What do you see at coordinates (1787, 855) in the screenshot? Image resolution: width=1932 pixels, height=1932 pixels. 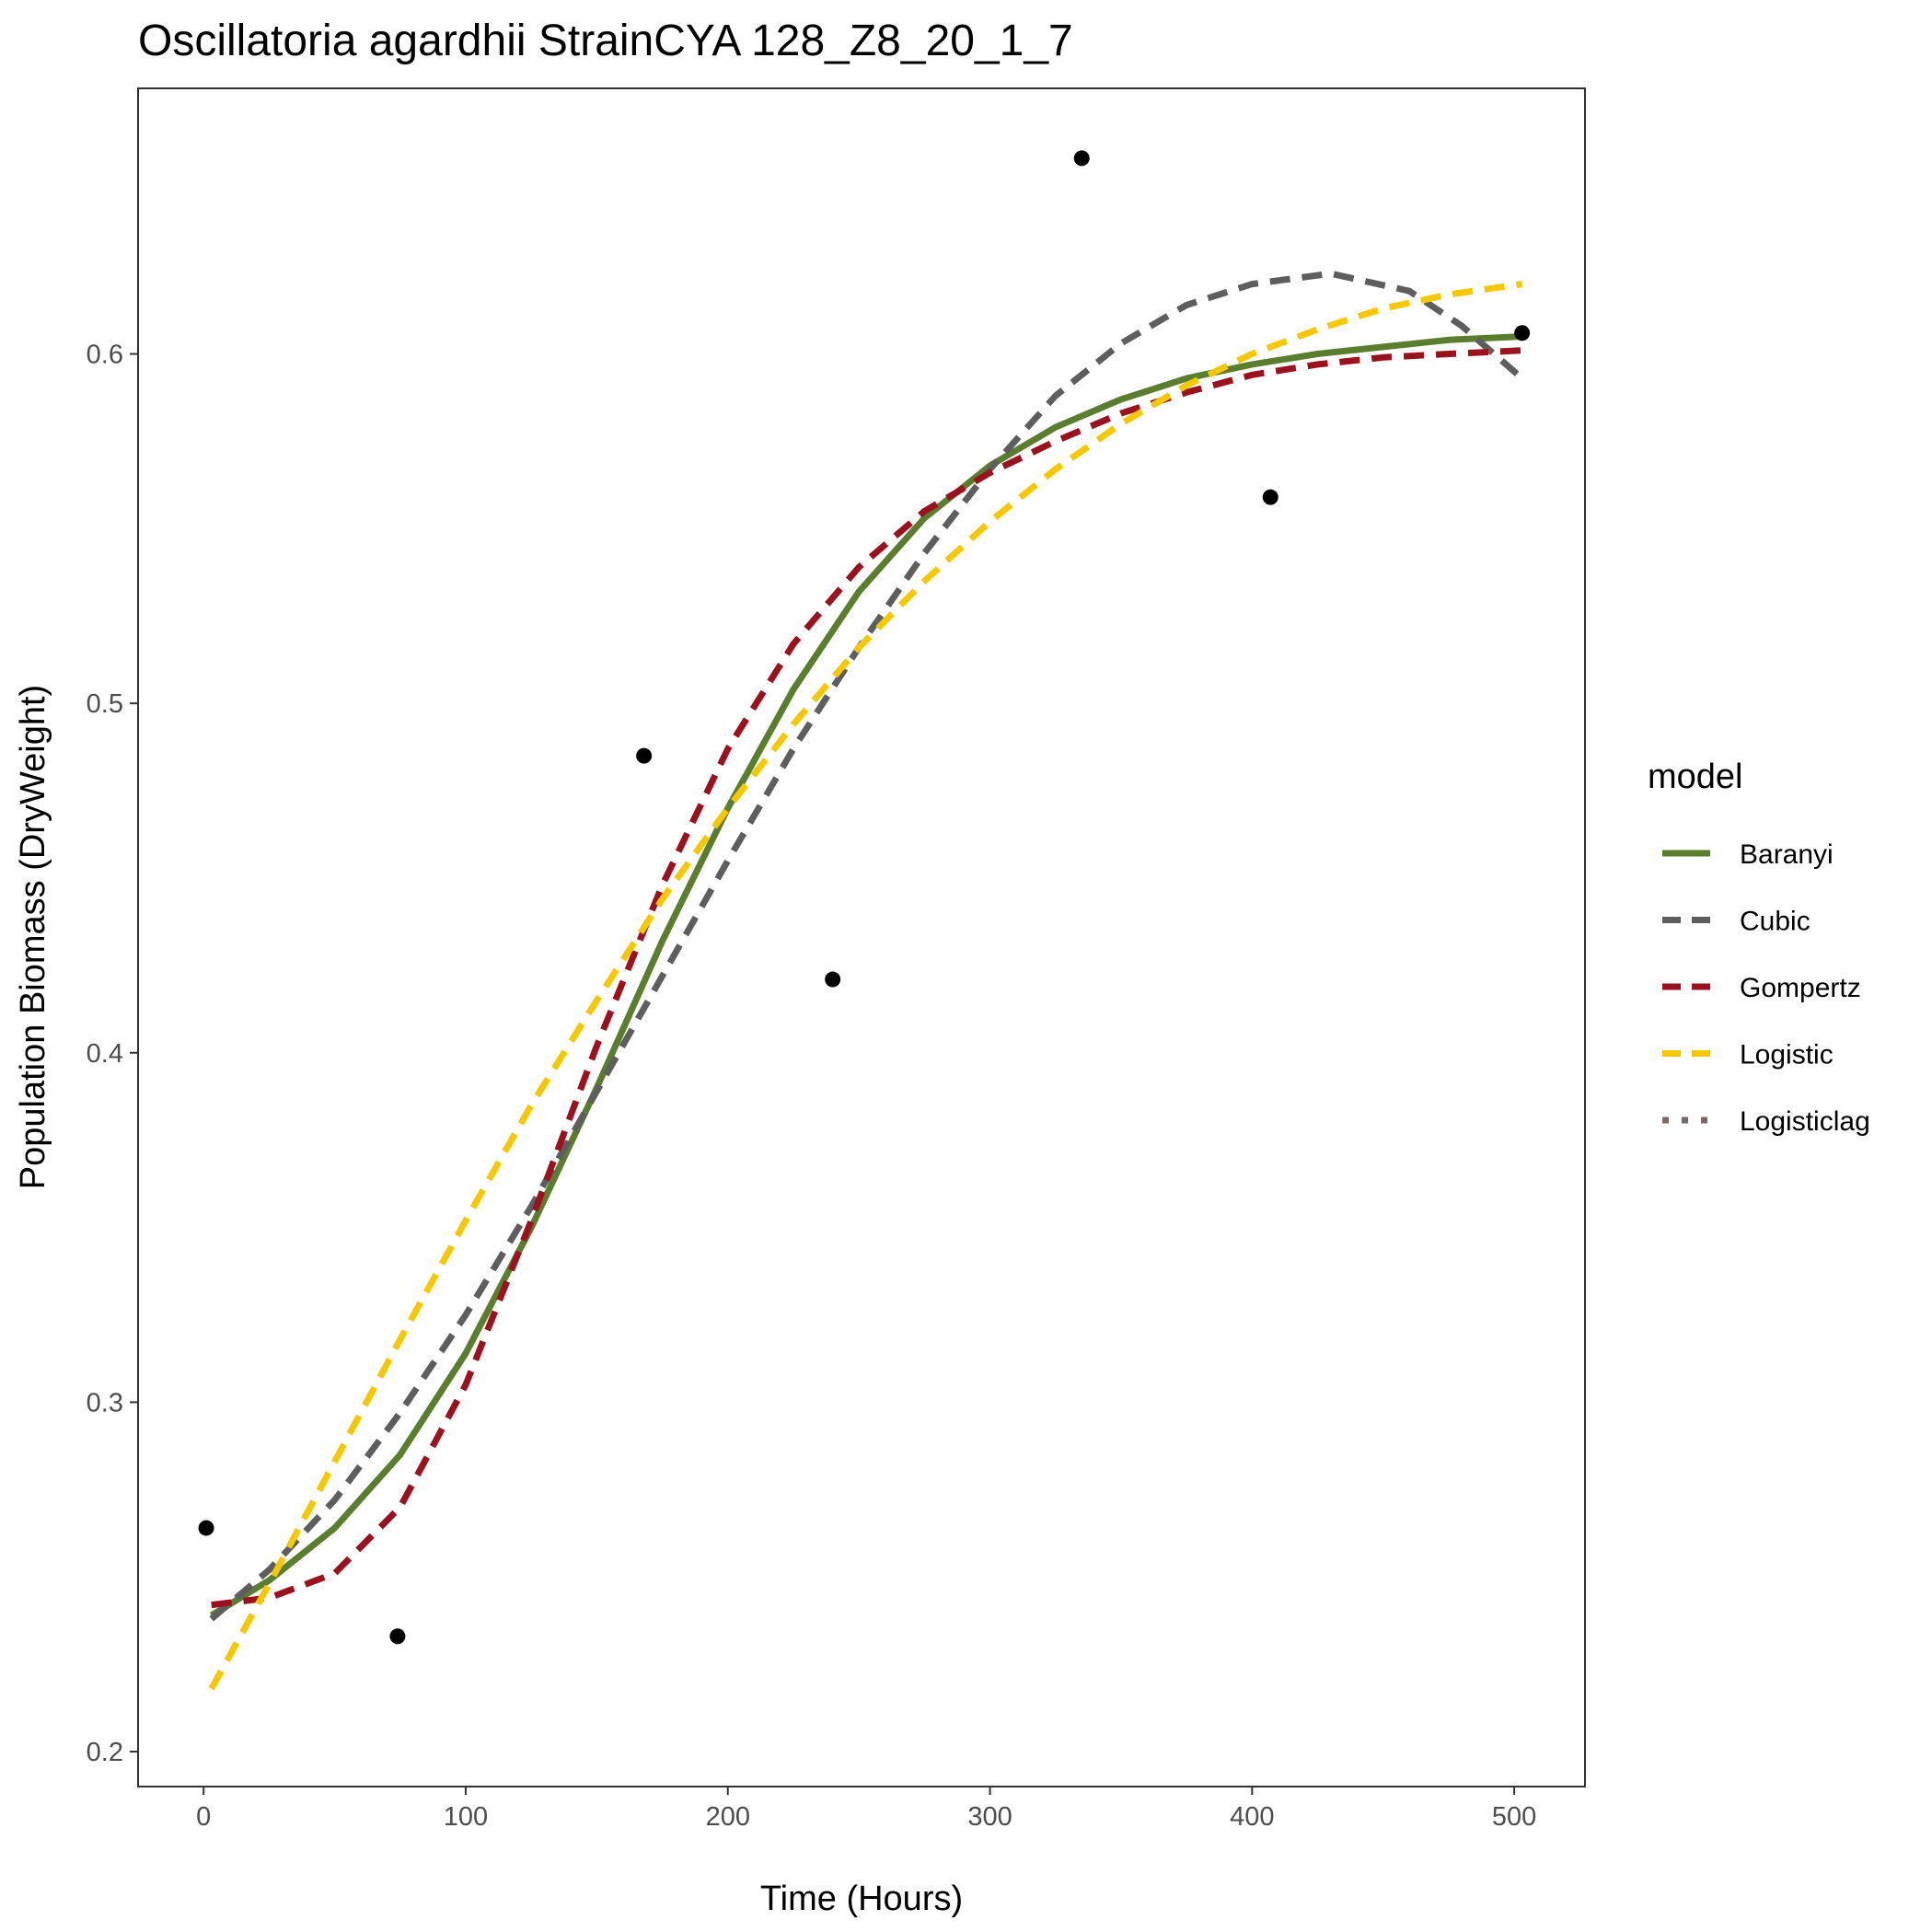 I see `legend-label-baranyi: Baranyi` at bounding box center [1787, 855].